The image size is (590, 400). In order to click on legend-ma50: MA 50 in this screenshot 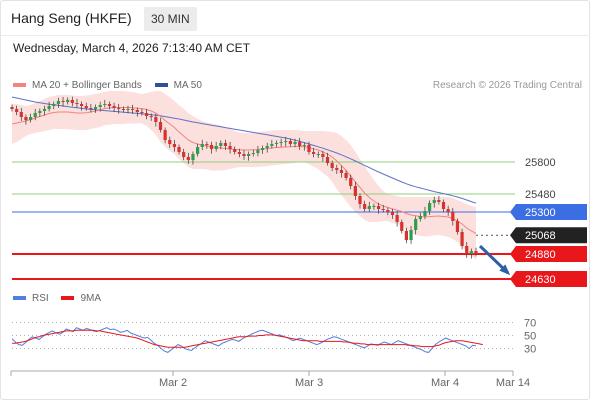, I will do `click(178, 85)`.